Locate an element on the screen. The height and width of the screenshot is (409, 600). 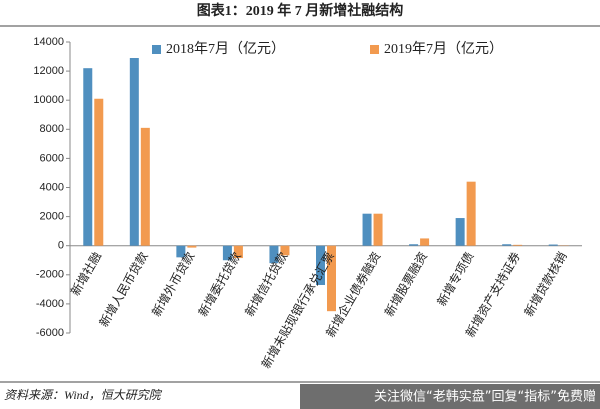
y-tick-label: 14000 is located at coordinates (48, 42).